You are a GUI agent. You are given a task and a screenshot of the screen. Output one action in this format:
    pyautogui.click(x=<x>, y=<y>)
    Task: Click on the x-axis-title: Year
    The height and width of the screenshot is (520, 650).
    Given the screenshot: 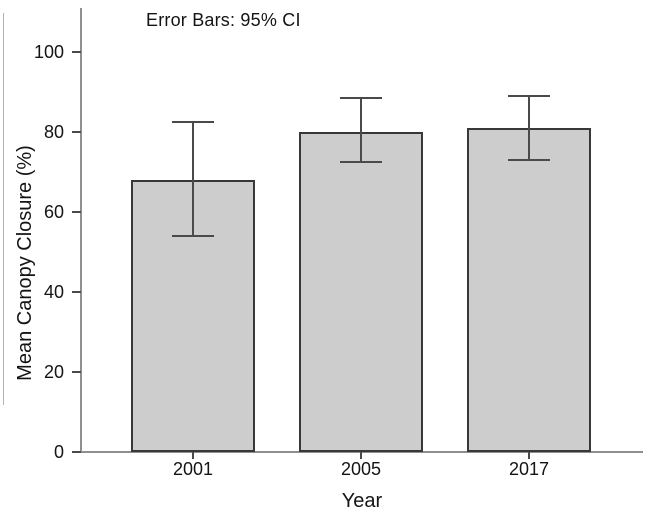 What is the action you would take?
    pyautogui.click(x=362, y=501)
    